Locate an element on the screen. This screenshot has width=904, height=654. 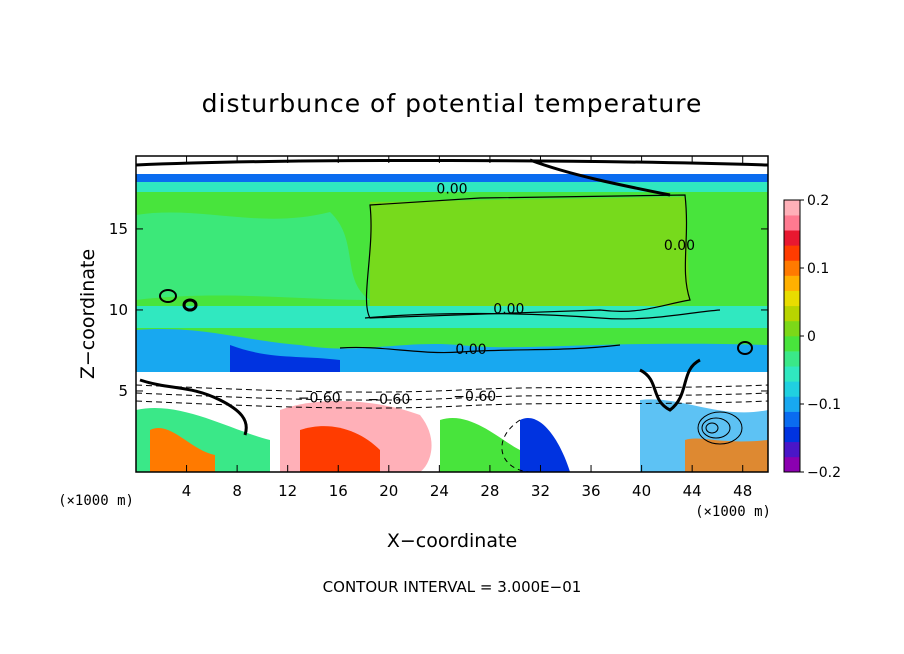
field-cool-region-left is located at coordinates (253, 256).